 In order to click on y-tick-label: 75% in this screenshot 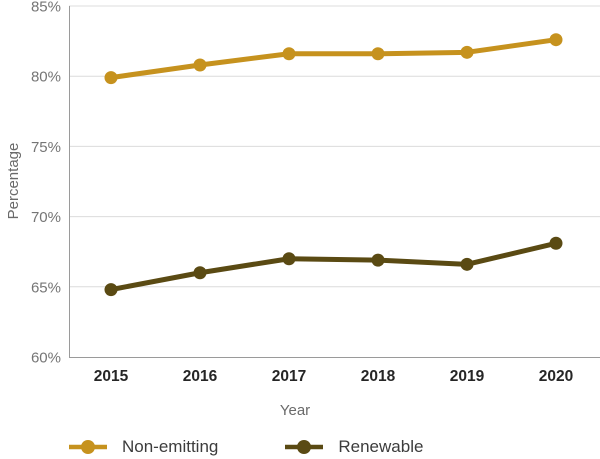, I will do `click(46, 147)`.